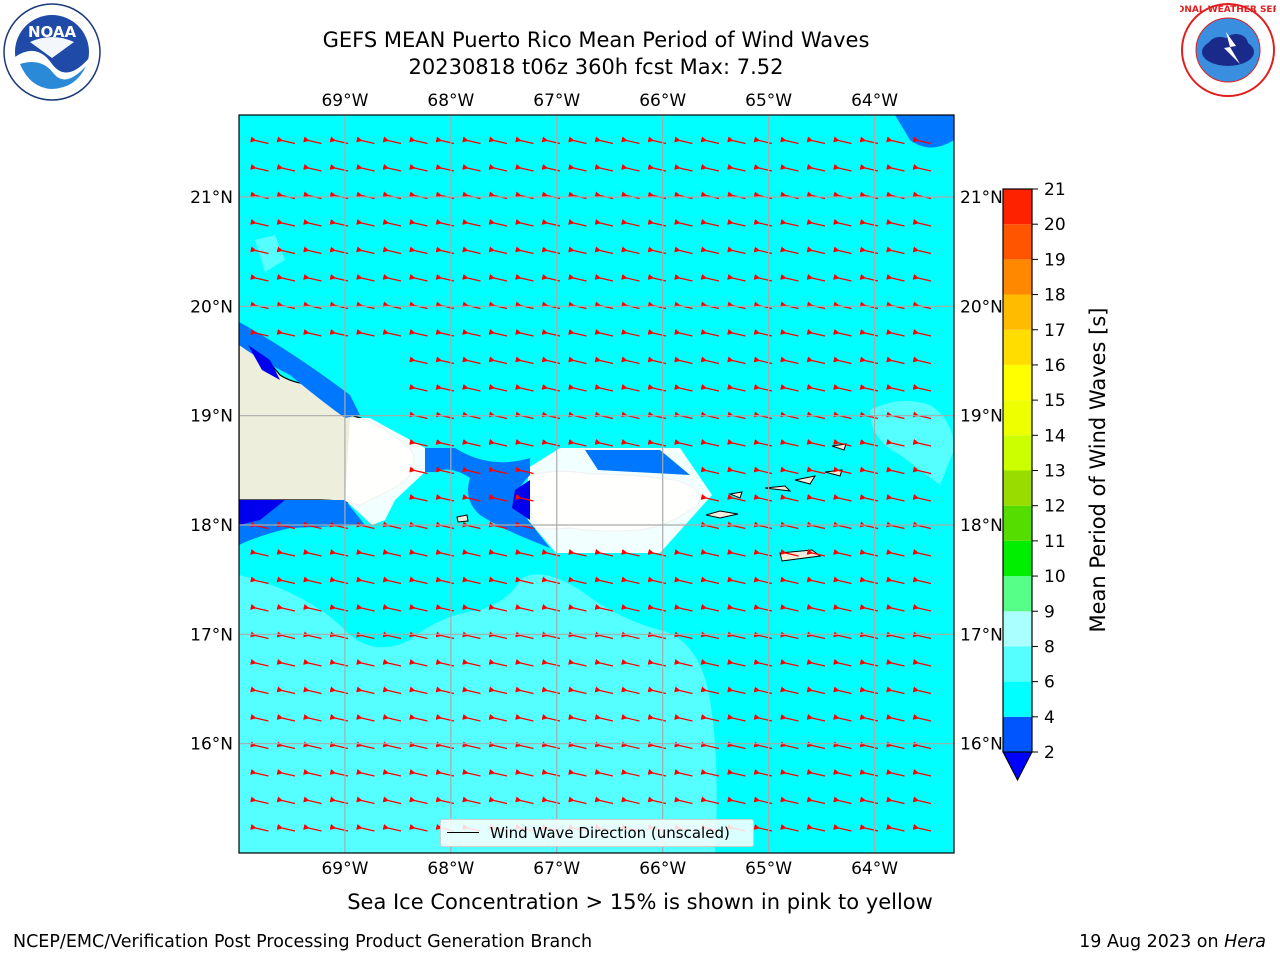 This screenshot has height=960, width=1280. What do you see at coordinates (478, 713) in the screenshot?
I see `contour-6-8-south` at bounding box center [478, 713].